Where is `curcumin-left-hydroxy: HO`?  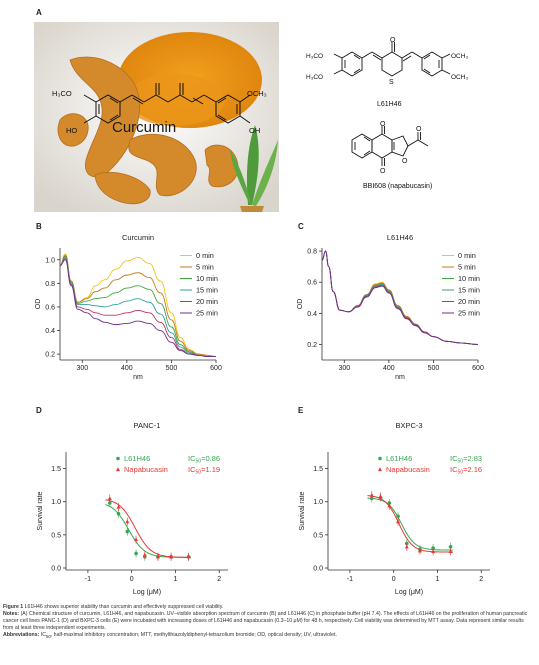
curcumin-left-hydroxy: HO is located at coordinates (71, 130).